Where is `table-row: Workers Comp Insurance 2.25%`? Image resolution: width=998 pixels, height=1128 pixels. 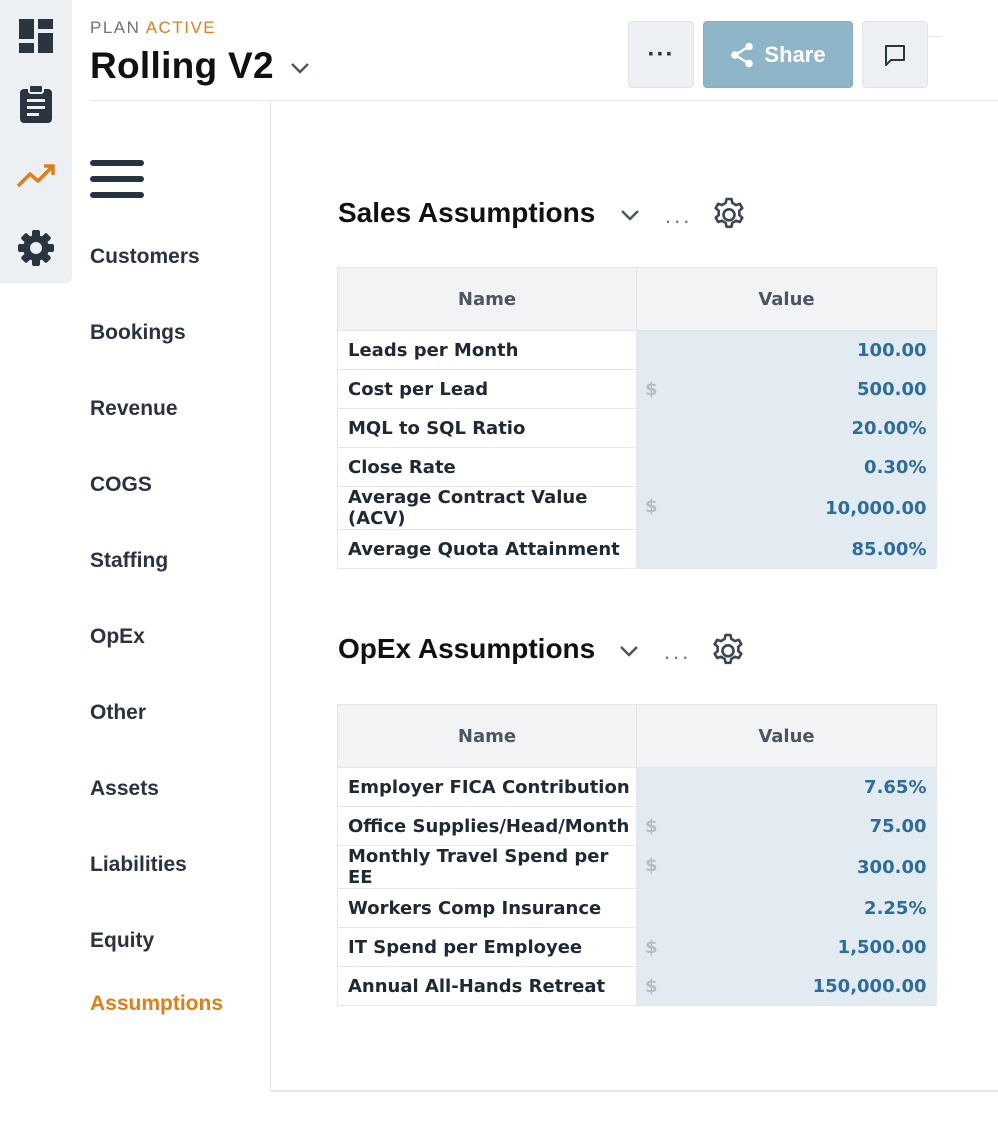
table-row: Workers Comp Insurance 2.25% is located at coordinates (637, 908).